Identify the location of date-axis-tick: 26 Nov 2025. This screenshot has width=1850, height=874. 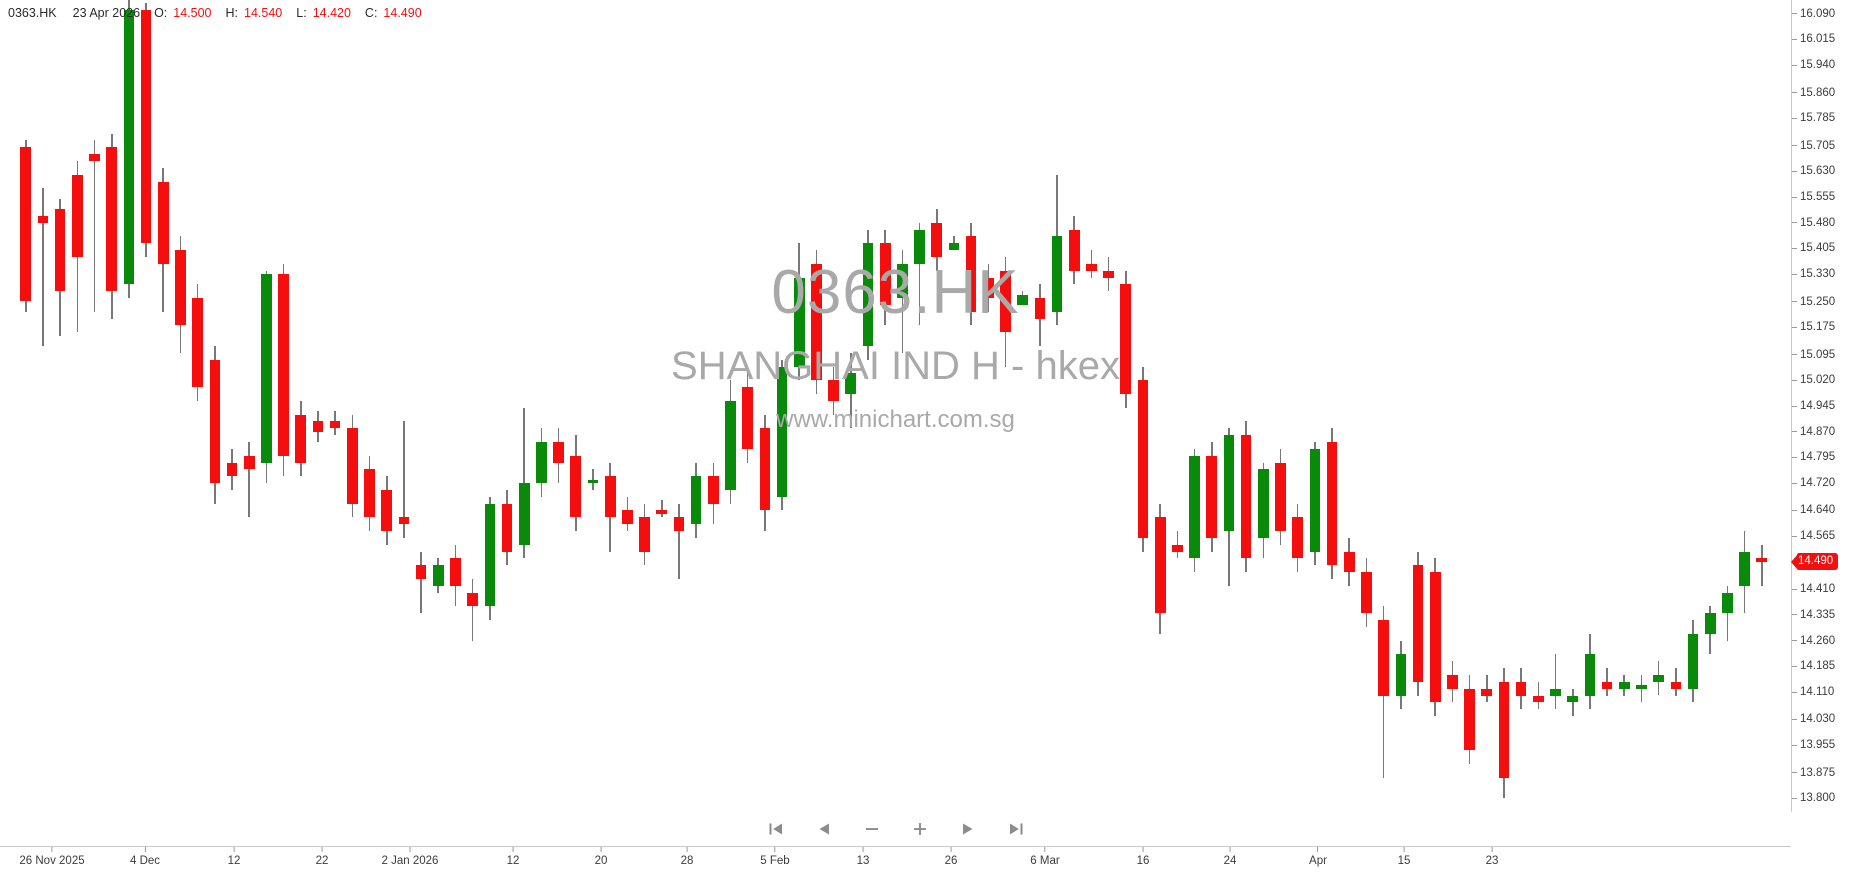
(52, 857).